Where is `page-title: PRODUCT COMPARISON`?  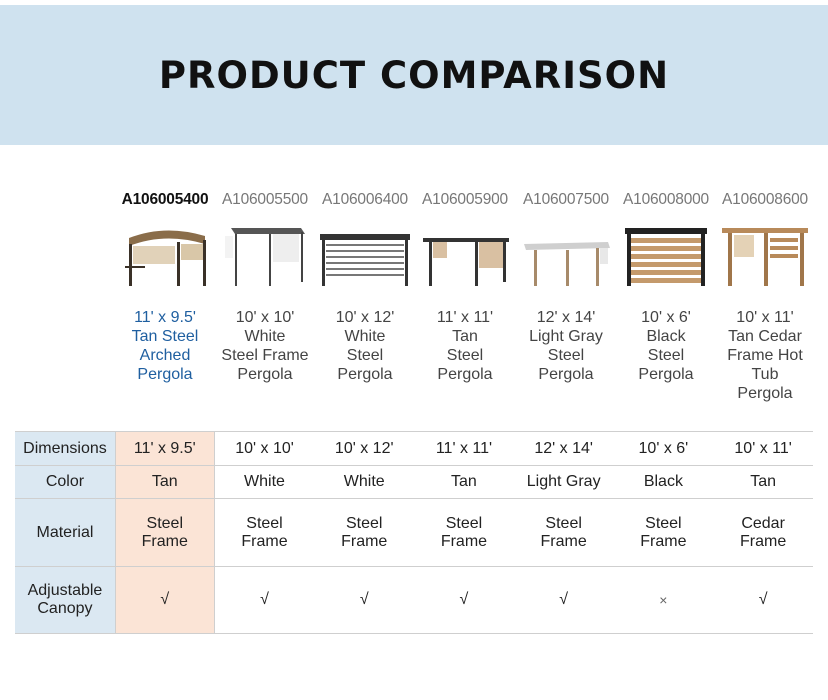
page-title: PRODUCT COMPARISON is located at coordinates (414, 75).